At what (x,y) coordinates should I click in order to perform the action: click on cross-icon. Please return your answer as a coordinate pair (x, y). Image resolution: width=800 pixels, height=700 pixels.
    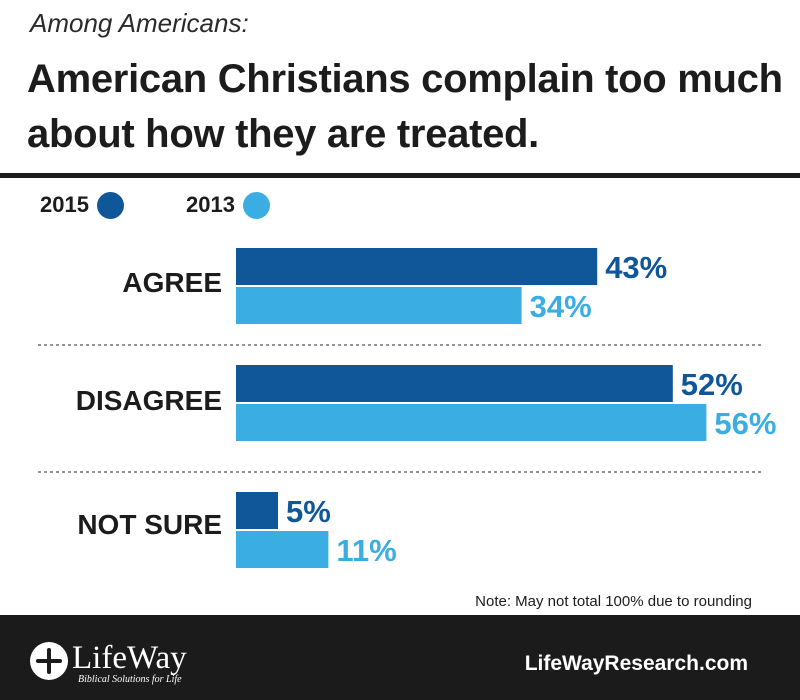
    Looking at the image, I should click on (49, 661).